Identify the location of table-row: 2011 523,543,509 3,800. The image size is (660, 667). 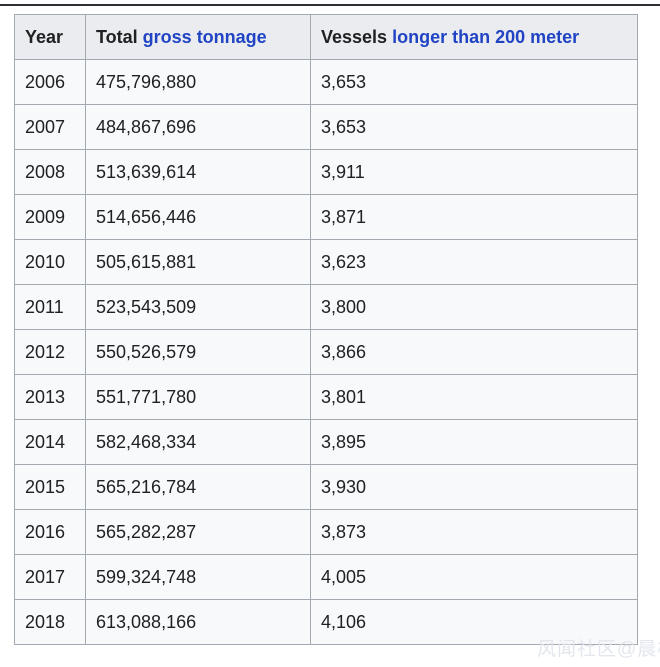
(326, 307).